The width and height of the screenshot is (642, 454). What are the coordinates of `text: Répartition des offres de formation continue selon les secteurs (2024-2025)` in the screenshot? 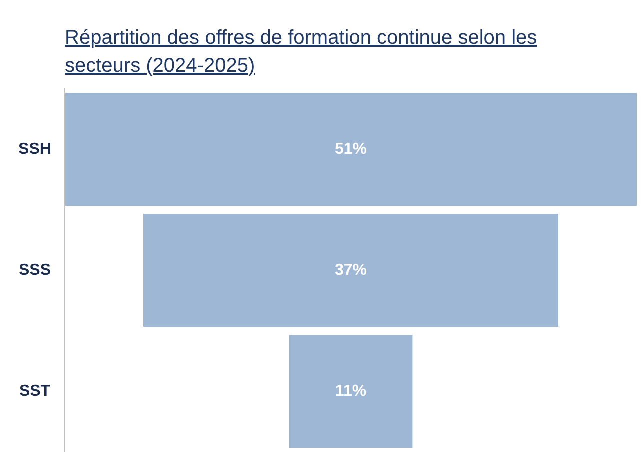 It's located at (301, 52).